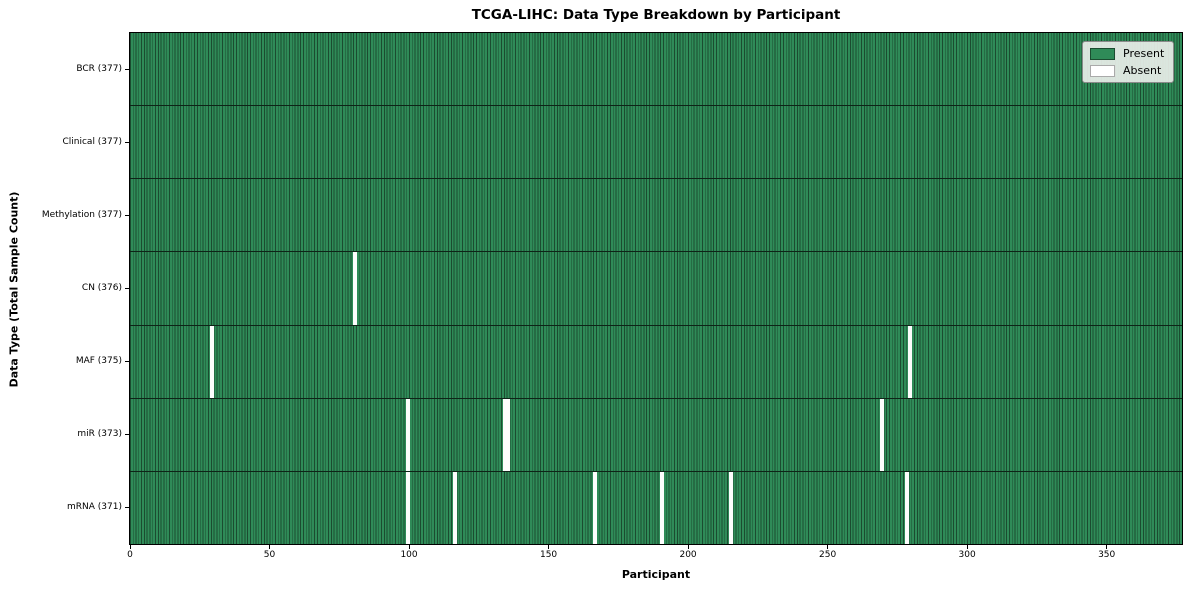 The image size is (1200, 600). I want to click on y-tick-label: CN (376), so click(101, 287).